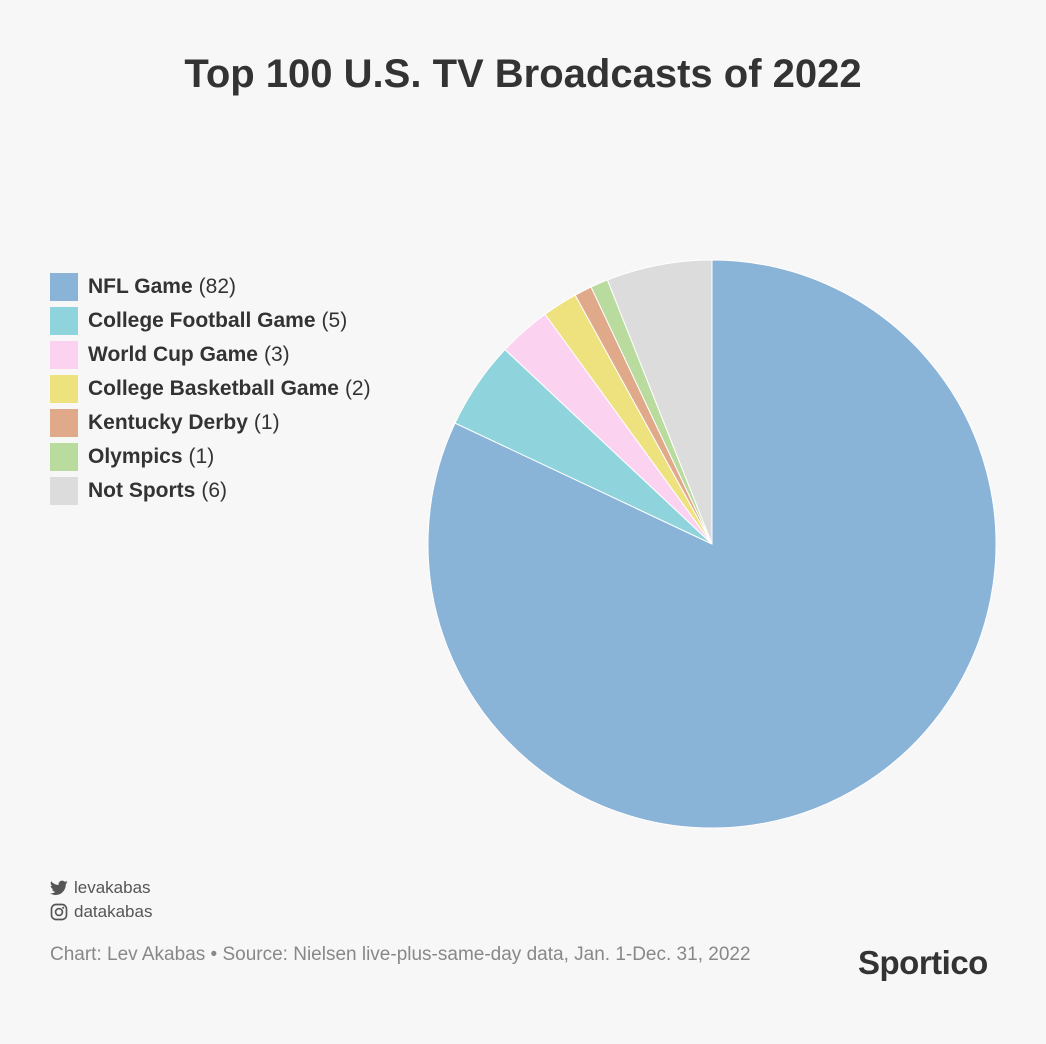 This screenshot has height=1044, width=1046. Describe the element at coordinates (59, 887) in the screenshot. I see `twitter-icon` at that location.